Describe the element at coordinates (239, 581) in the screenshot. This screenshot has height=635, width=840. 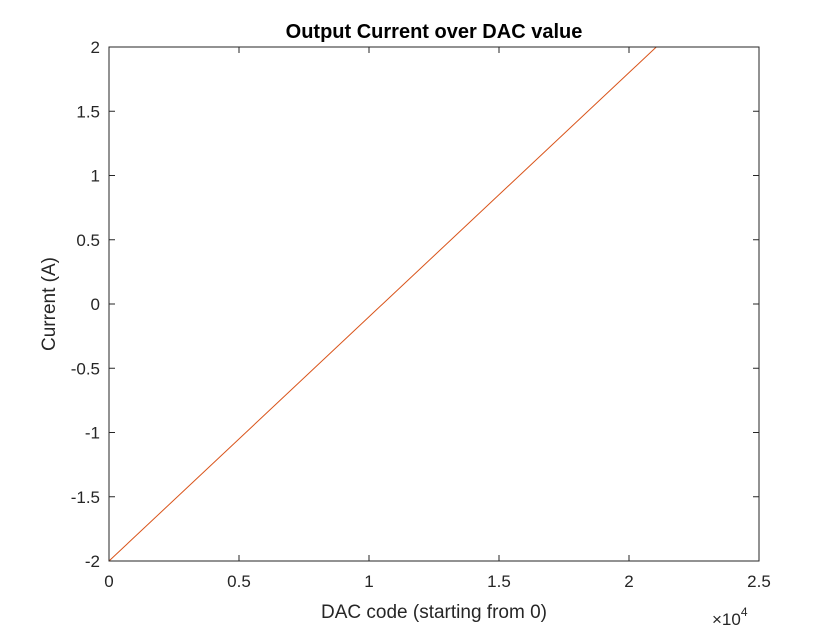
I see `x-tick-label: 0.5` at that location.